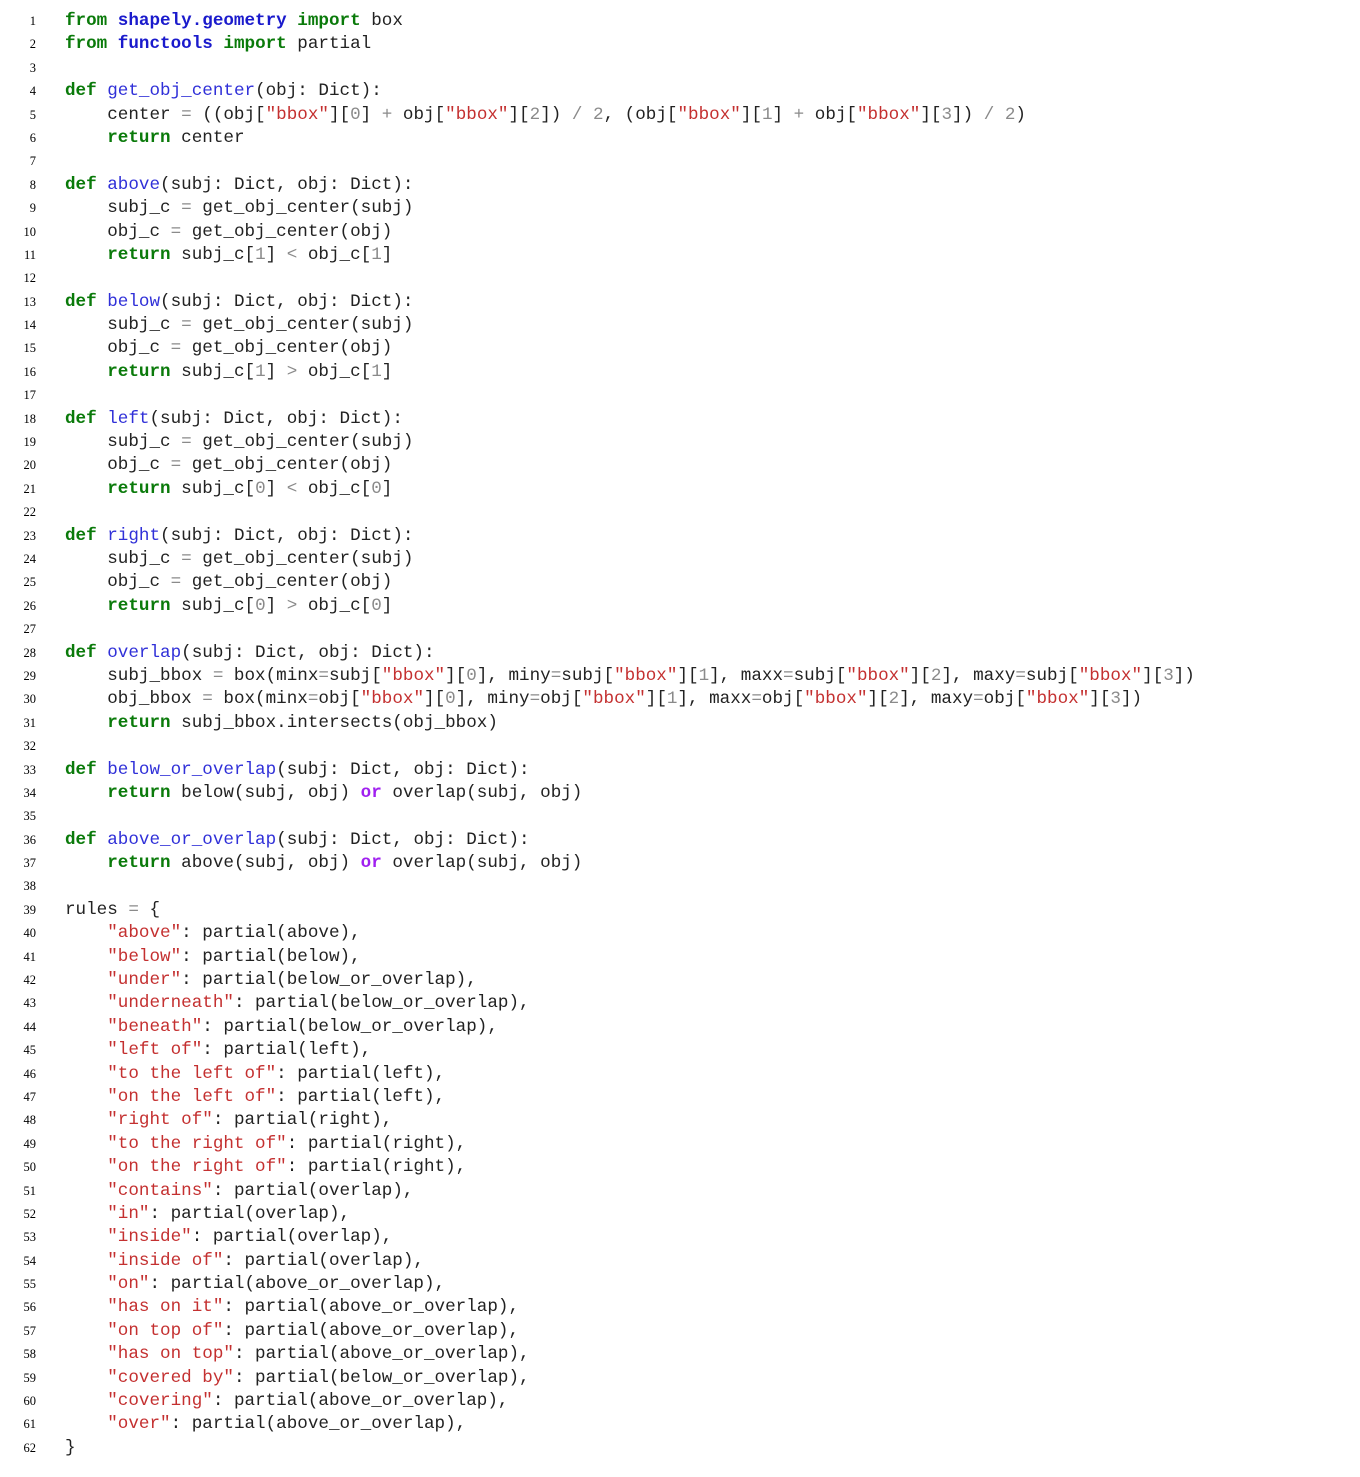 The width and height of the screenshot is (1360, 1477). Describe the element at coordinates (680, 1191) in the screenshot. I see `code-line: 51 "contains": partial(overlap),` at that location.